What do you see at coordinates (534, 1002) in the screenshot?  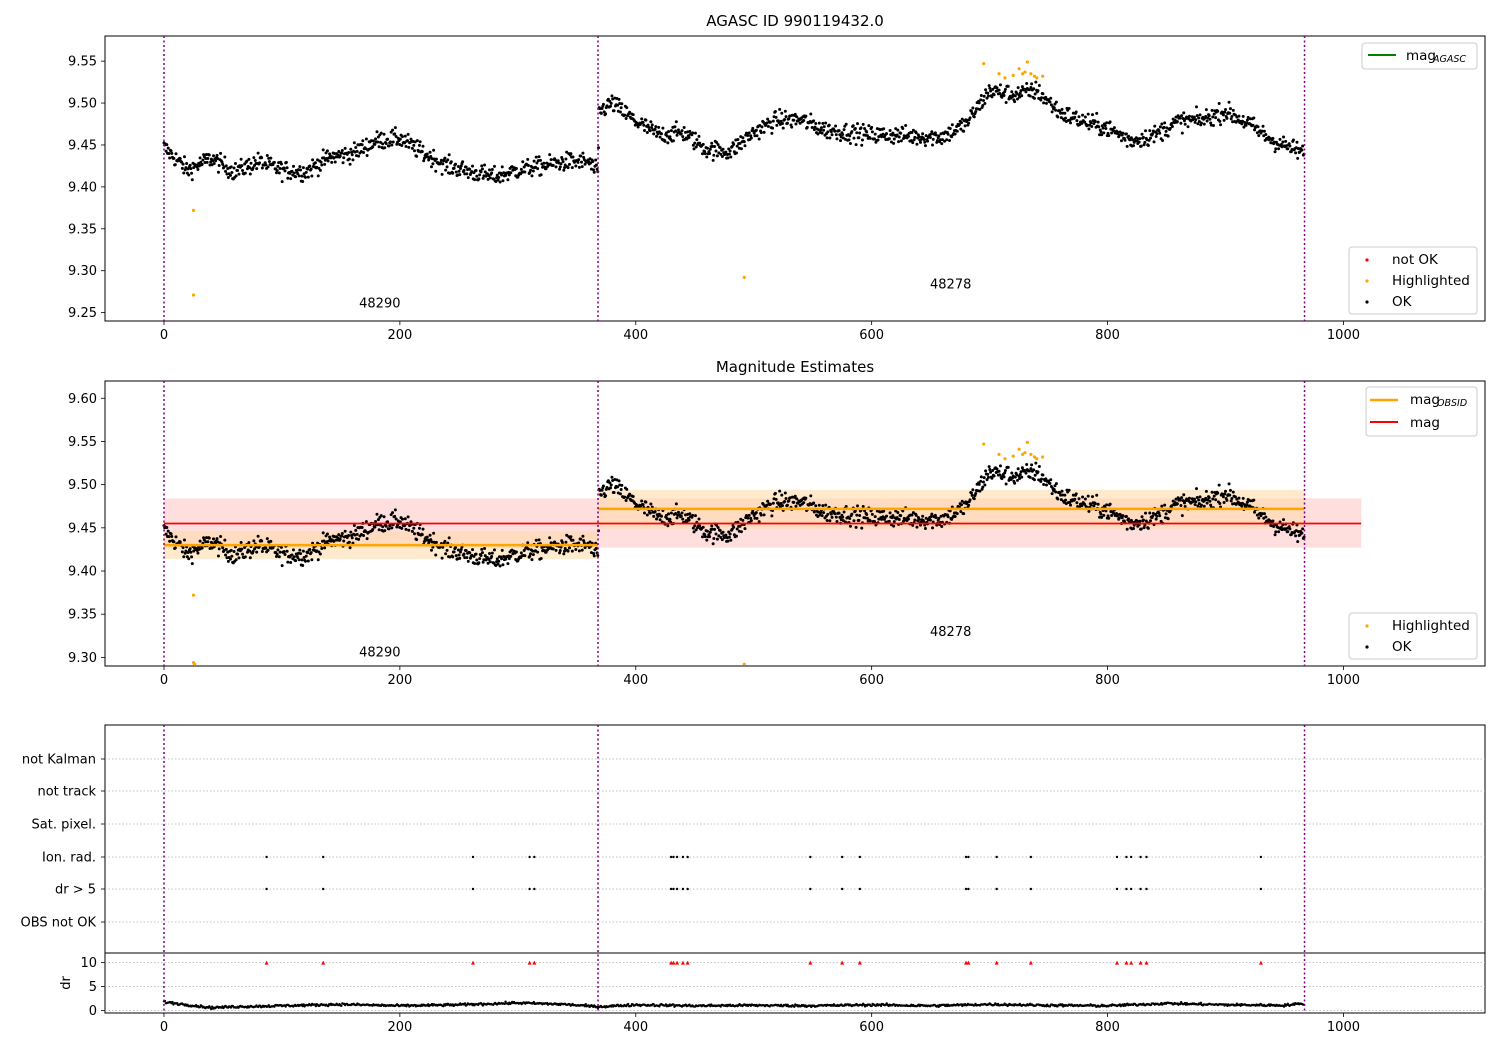 I see `dr-point` at bounding box center [534, 1002].